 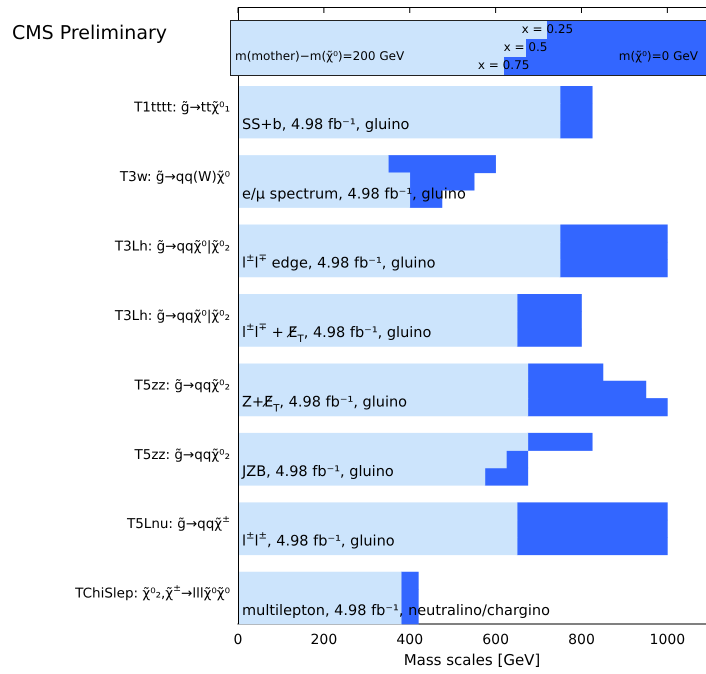 What do you see at coordinates (339, 262) in the screenshot?
I see `annotation: l±l∓ edge, 4.98 fb⁻¹, gluino` at bounding box center [339, 262].